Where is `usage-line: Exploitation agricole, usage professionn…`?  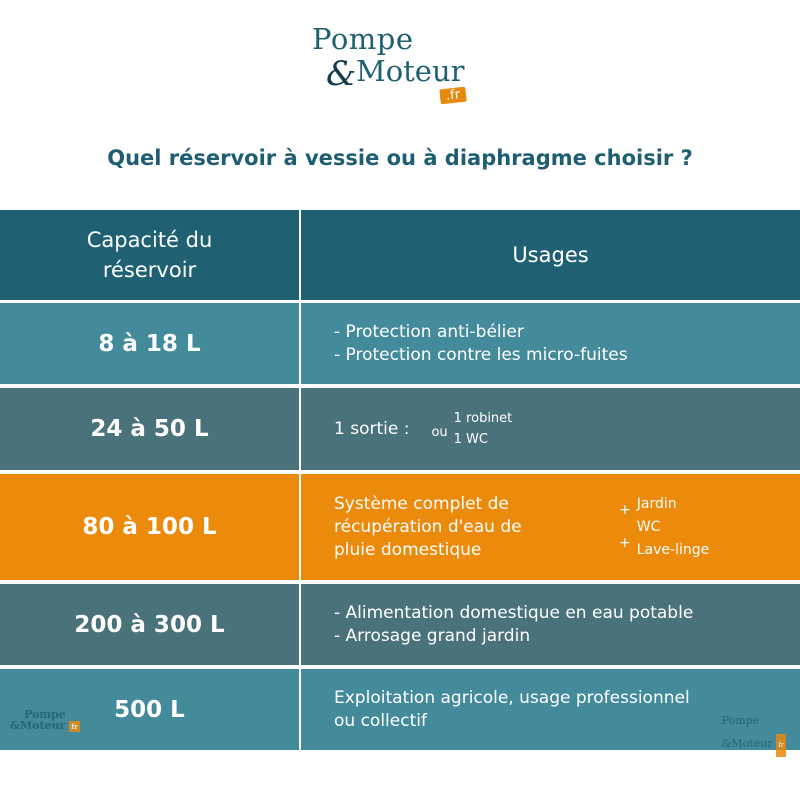
usage-line: Exploitation agricole, usage professionn… is located at coordinates (512, 697).